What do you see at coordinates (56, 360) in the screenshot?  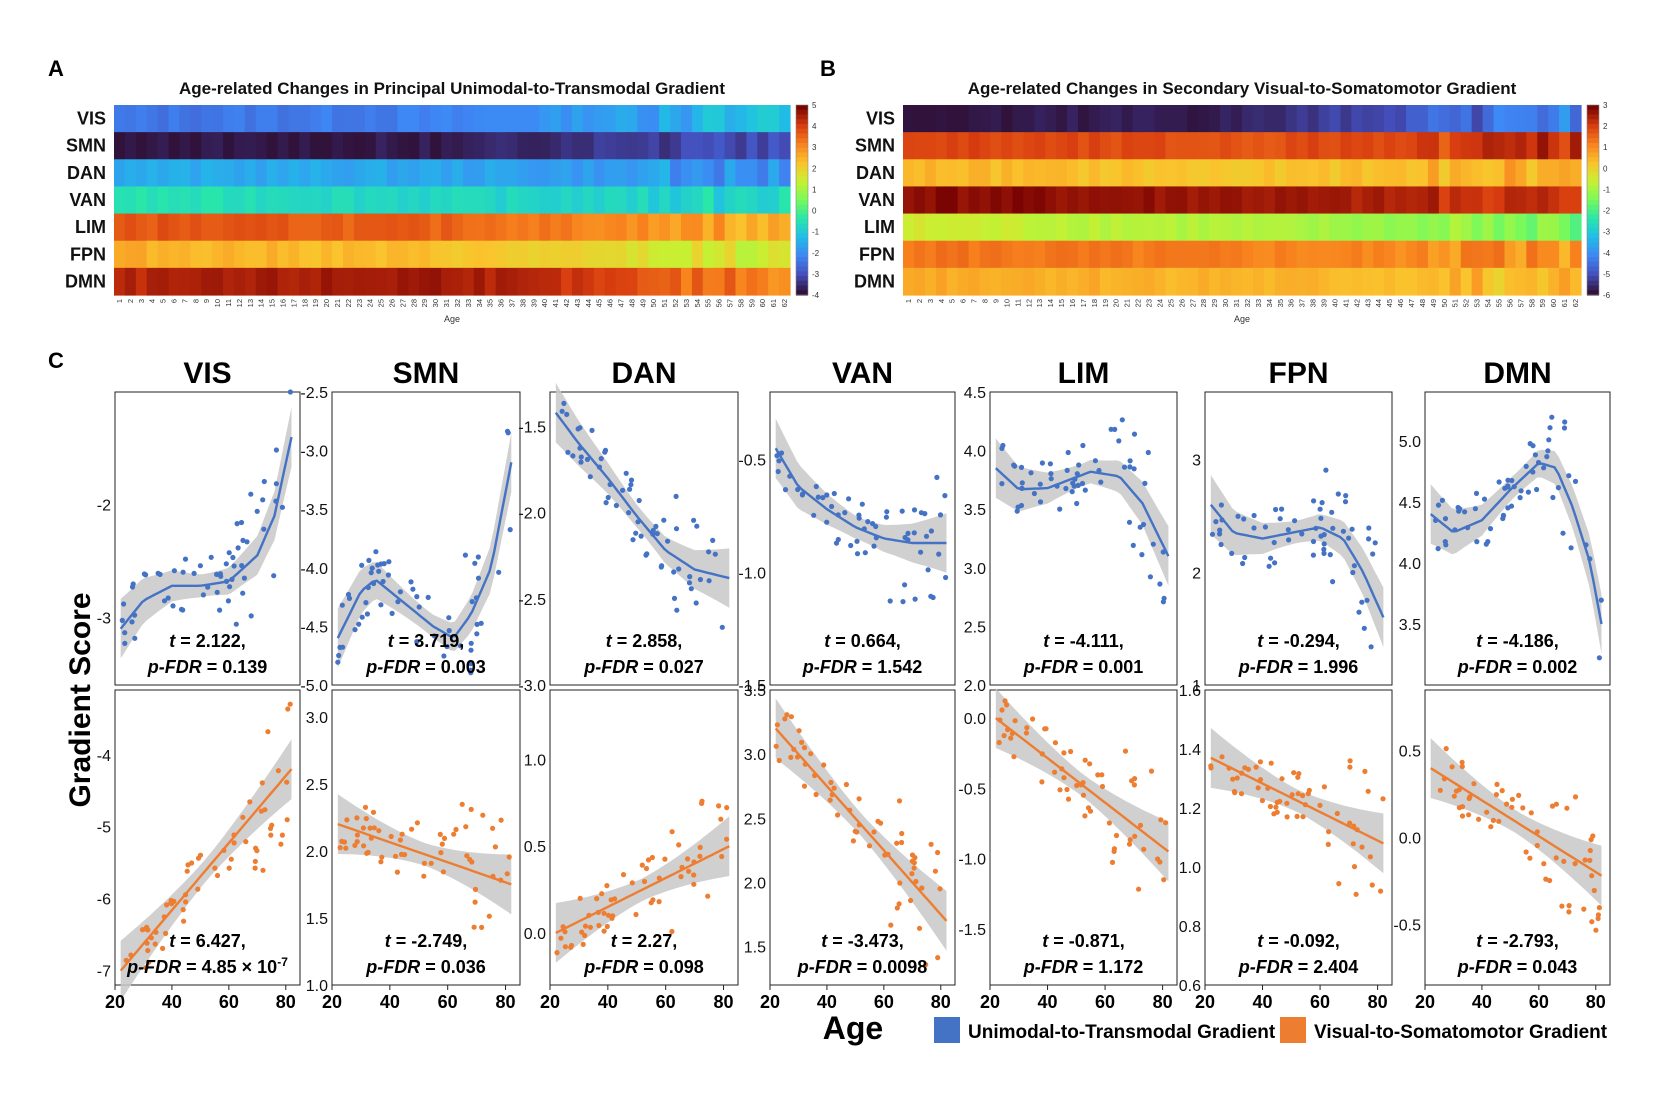 I see `panel-letter-c: C` at bounding box center [56, 360].